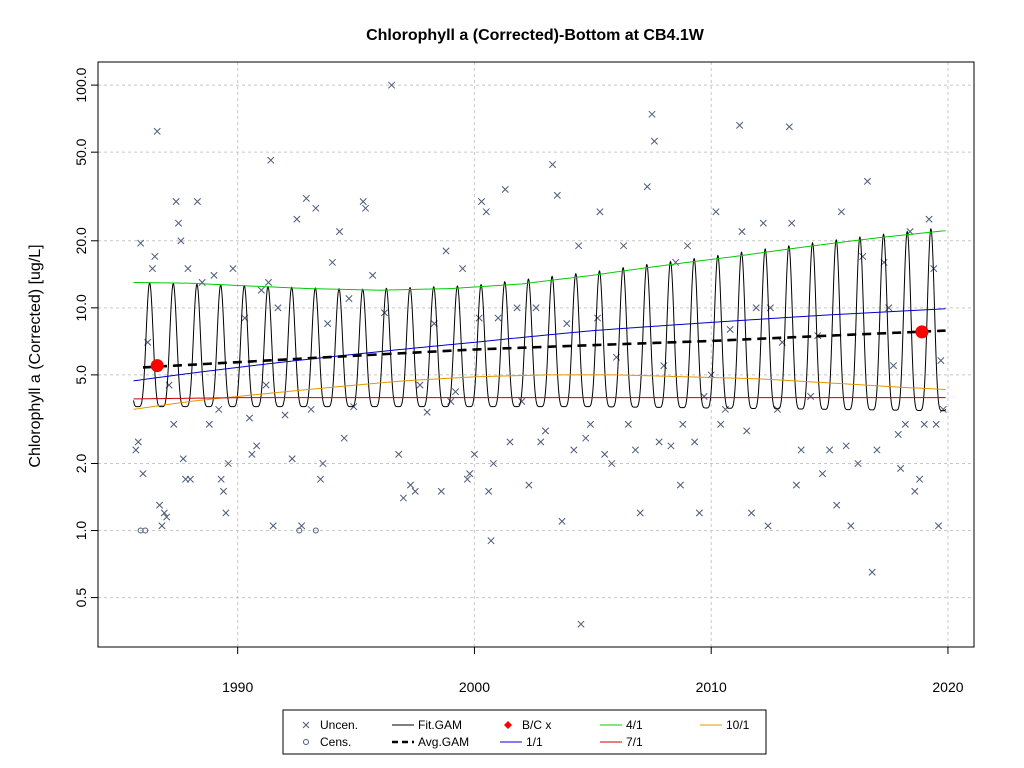 This screenshot has width=1024, height=768. What do you see at coordinates (593, 671) in the screenshot?
I see `x-axis: 1990 2000 2010 2020` at bounding box center [593, 671].